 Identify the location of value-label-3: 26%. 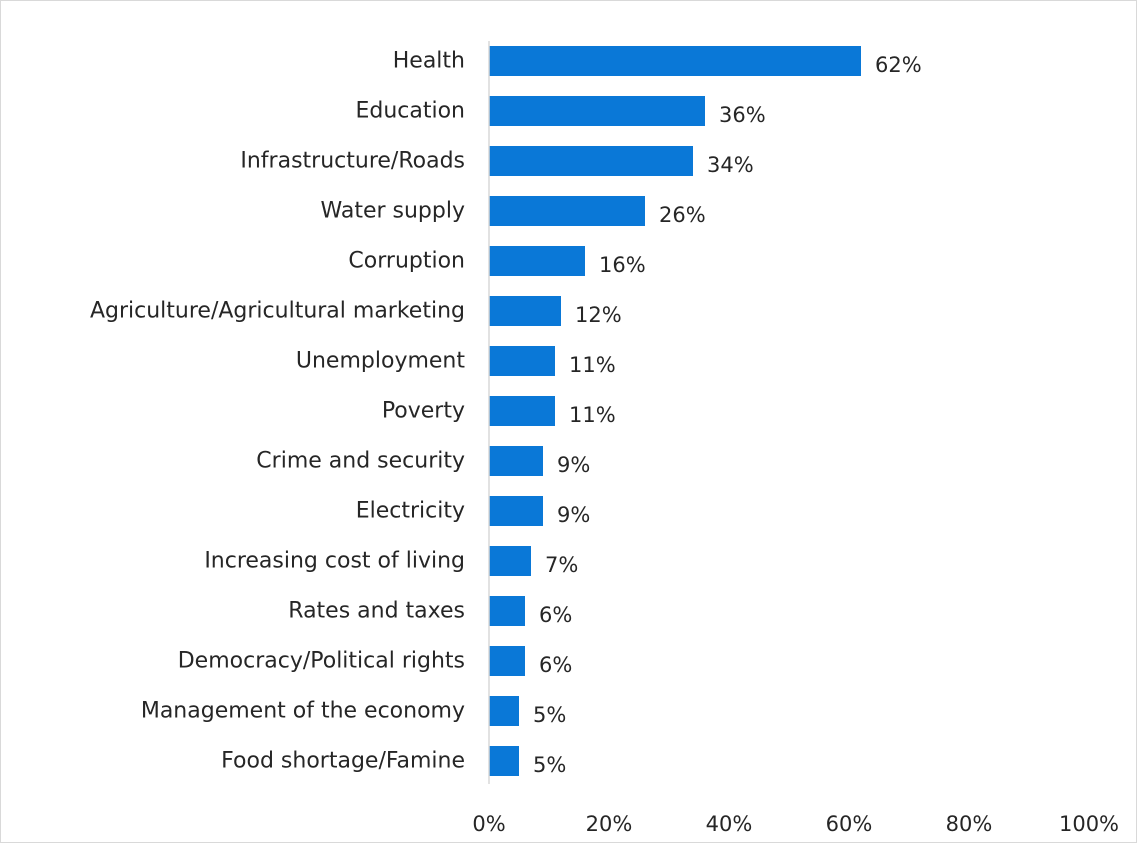
(682, 215).